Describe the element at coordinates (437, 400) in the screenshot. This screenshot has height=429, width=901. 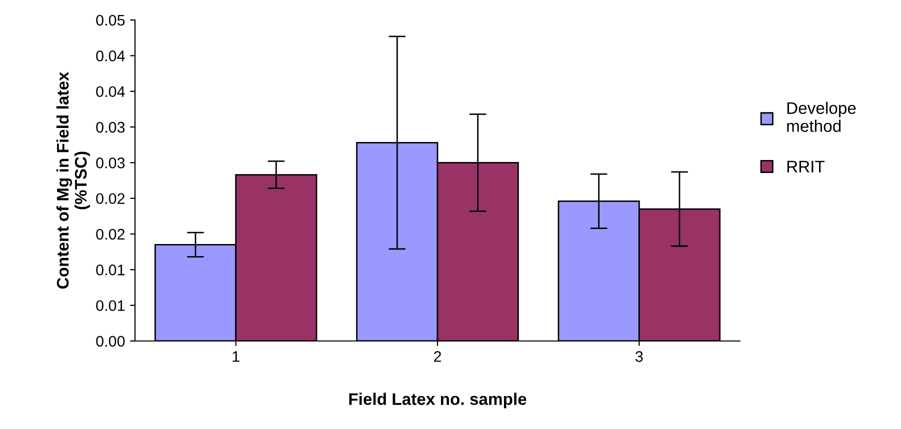
I see `x-axis-title: Field Latex no. sample` at that location.